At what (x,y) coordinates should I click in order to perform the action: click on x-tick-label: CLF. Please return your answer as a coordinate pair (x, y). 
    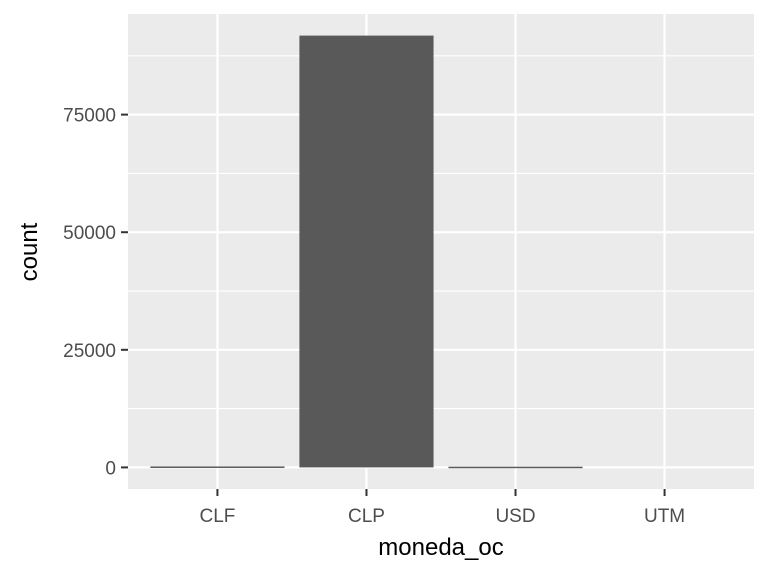
    Looking at the image, I should click on (217, 516).